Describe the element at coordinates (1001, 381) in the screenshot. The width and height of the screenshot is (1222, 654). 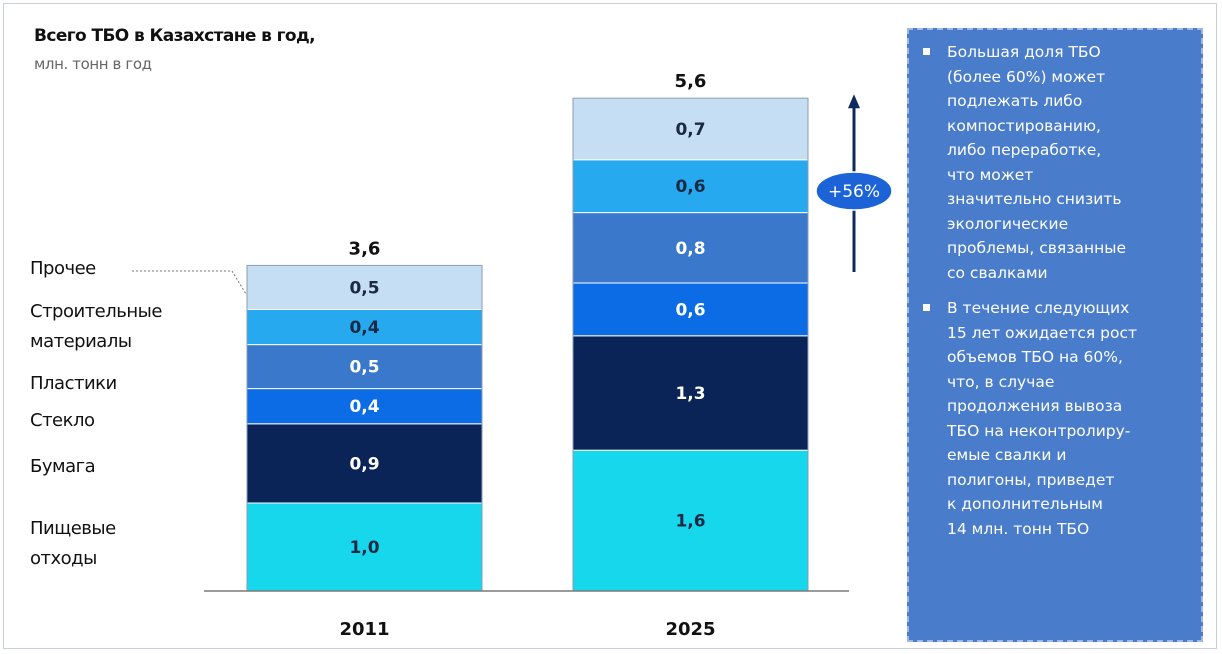
I see `bullet-text-line: что, в случае` at that location.